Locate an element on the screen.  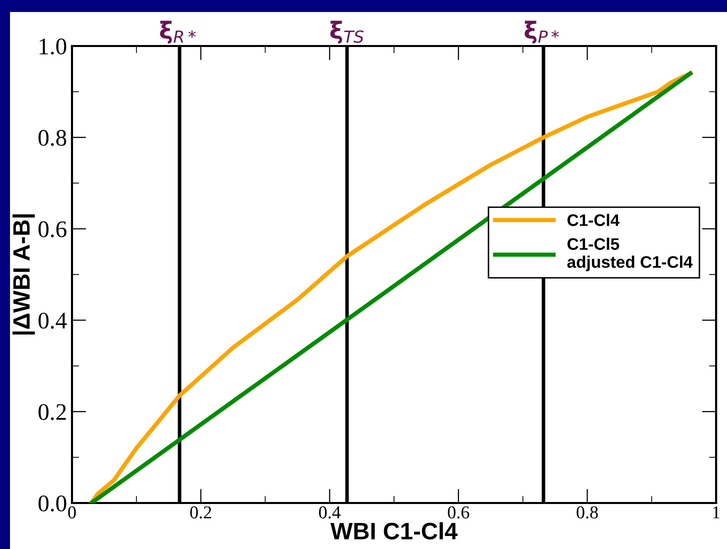
x-tick-label: 0.6 is located at coordinates (459, 512).